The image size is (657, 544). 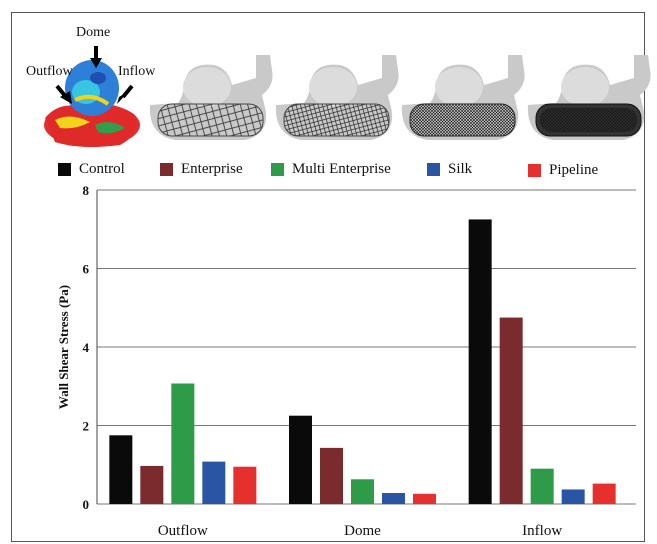 I want to click on y-tick-labels: 0 2 4 6 8, so click(x=86, y=347).